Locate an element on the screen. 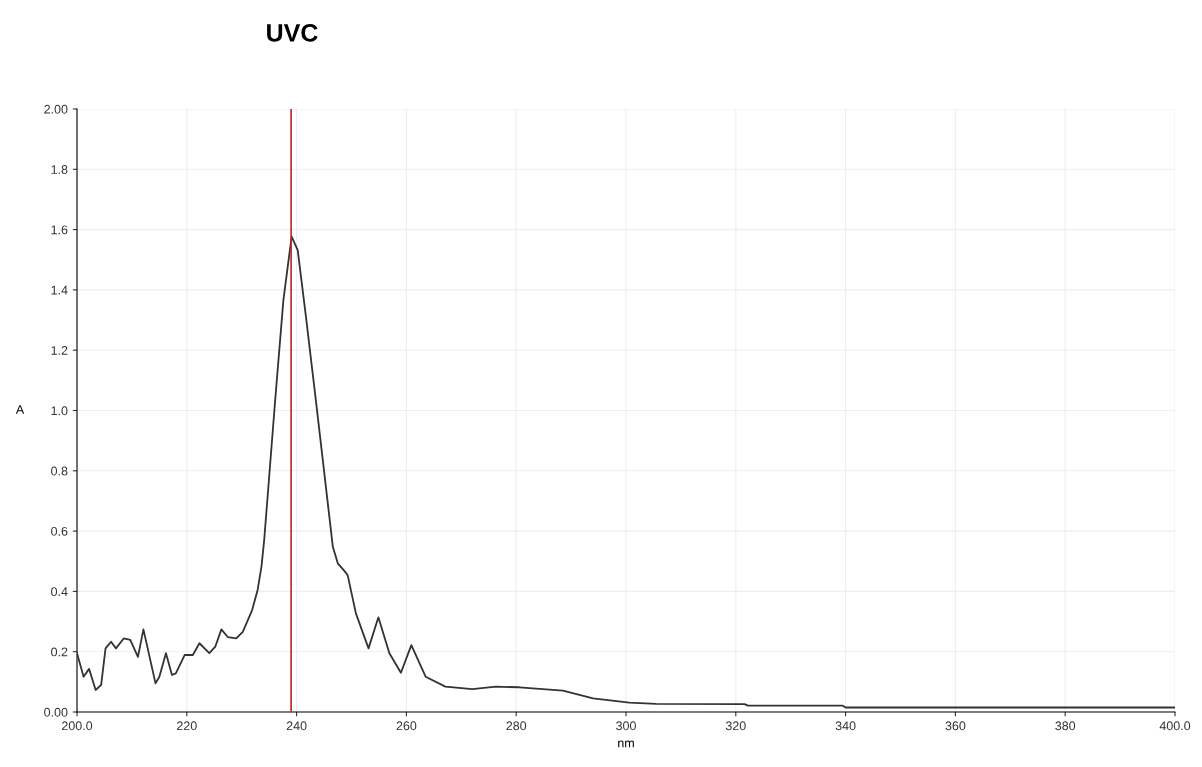  chart-title: UVC is located at coordinates (292, 33).